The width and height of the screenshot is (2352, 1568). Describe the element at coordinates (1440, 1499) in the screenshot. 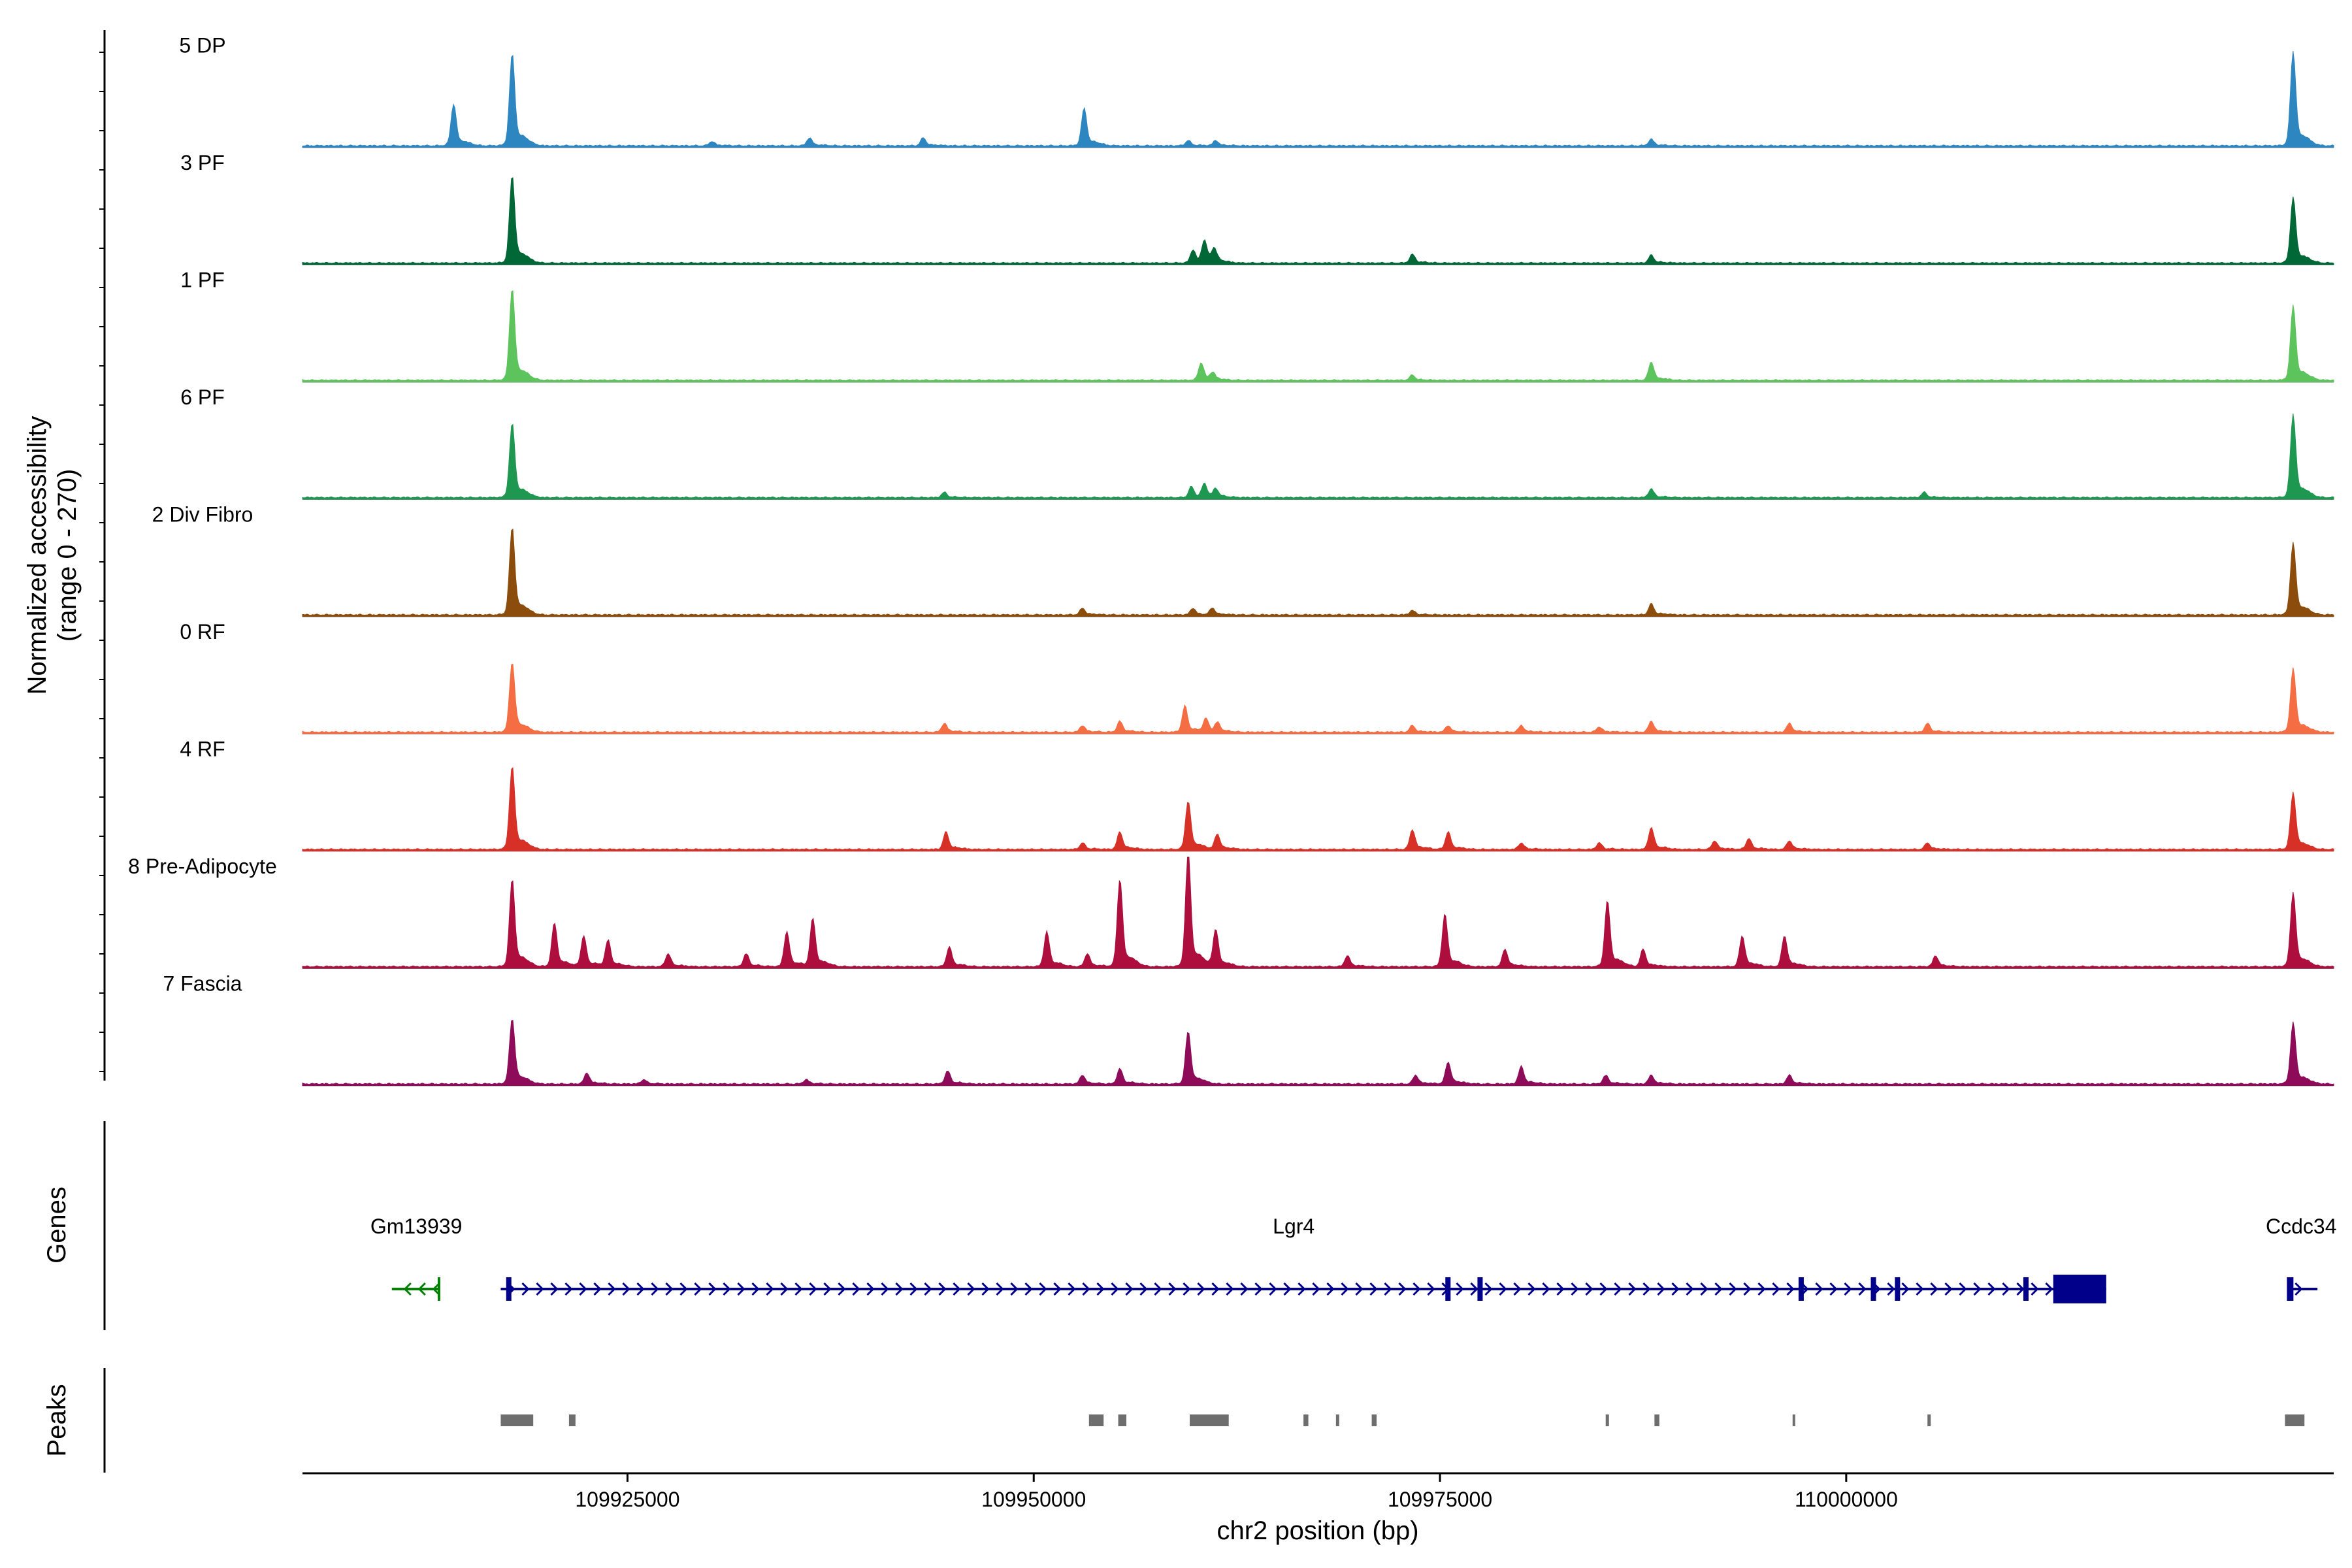

I see `x-tick-label: 109975000` at that location.